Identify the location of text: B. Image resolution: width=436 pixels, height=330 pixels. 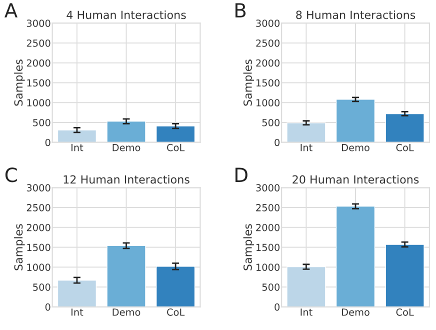
(241, 10).